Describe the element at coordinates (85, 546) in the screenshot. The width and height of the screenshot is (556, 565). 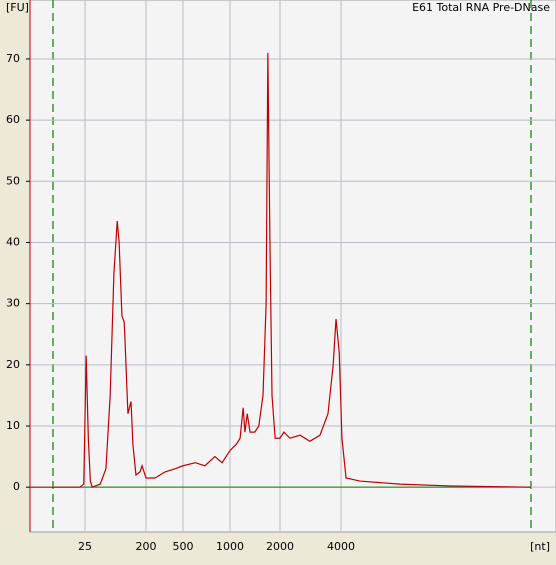
I see `x-tick-label: 25` at that location.